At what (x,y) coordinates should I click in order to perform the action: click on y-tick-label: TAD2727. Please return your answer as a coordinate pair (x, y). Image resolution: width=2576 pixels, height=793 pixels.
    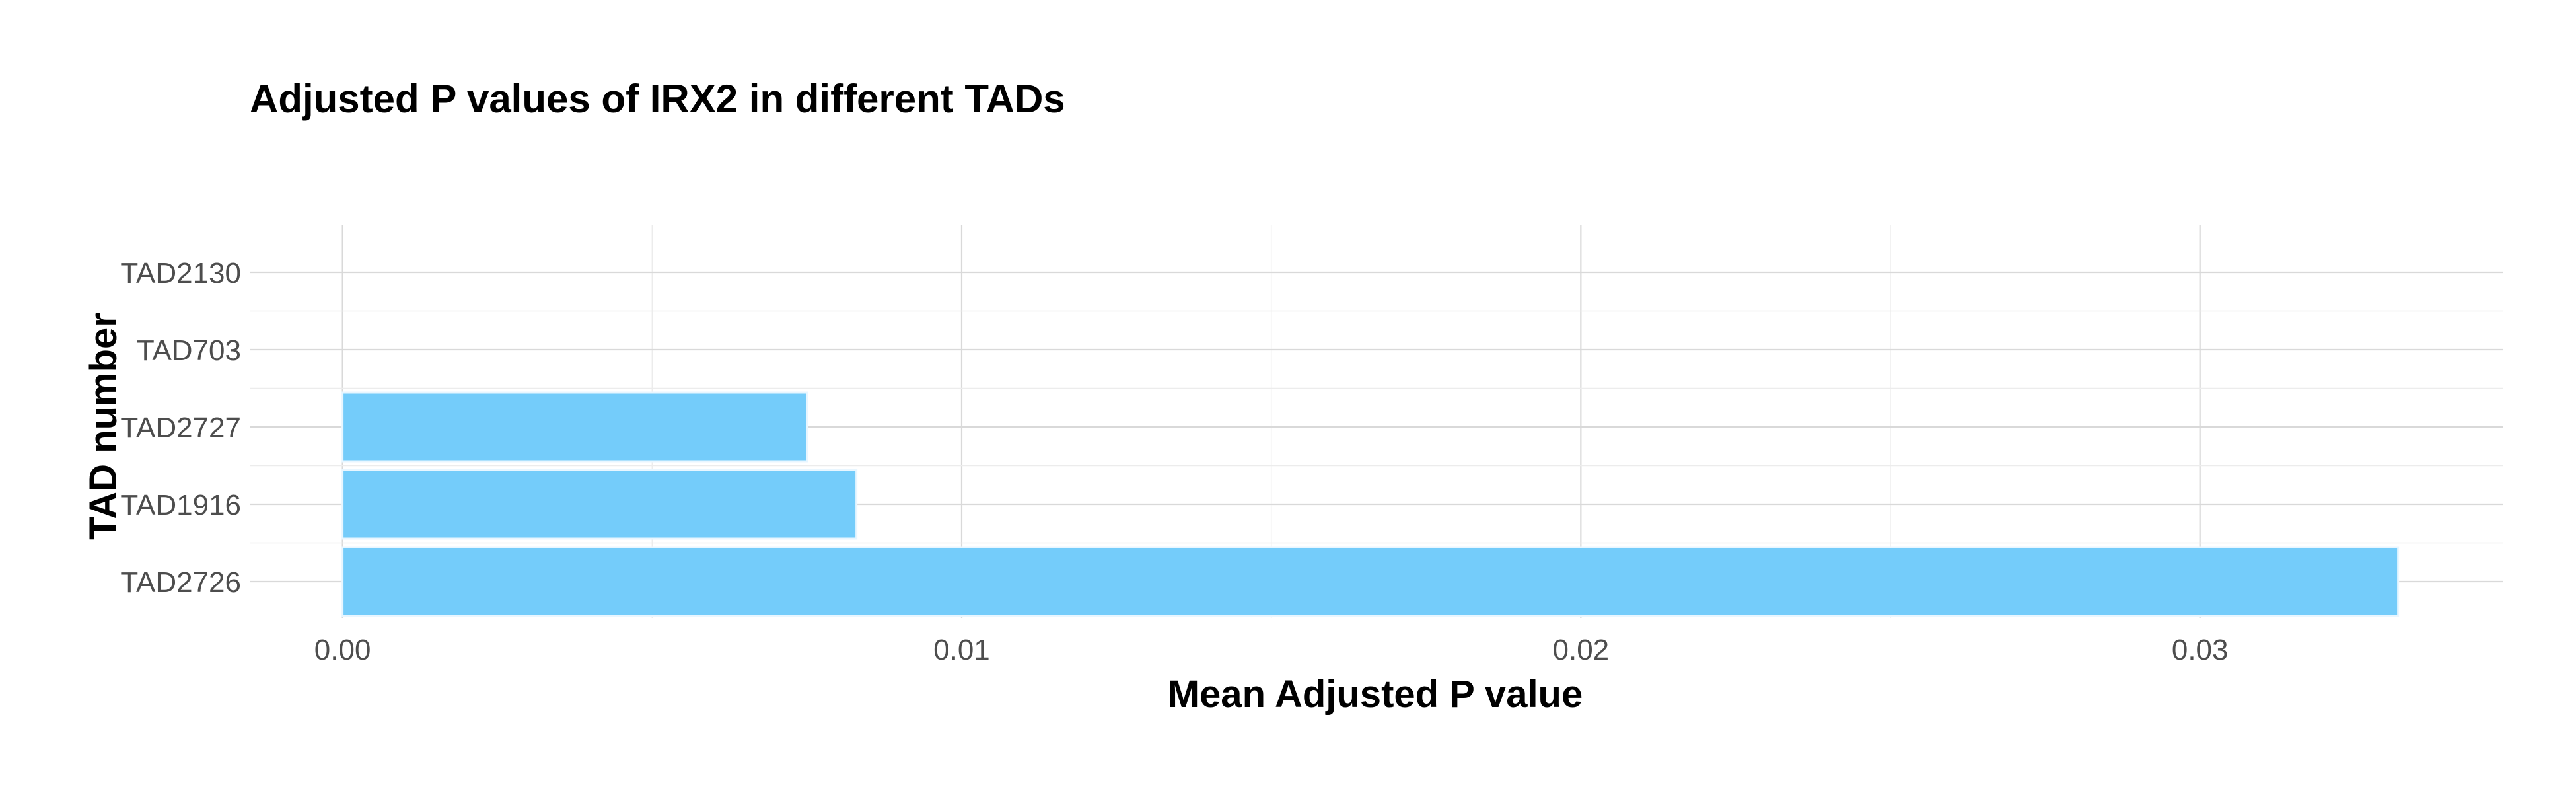
    Looking at the image, I should click on (180, 428).